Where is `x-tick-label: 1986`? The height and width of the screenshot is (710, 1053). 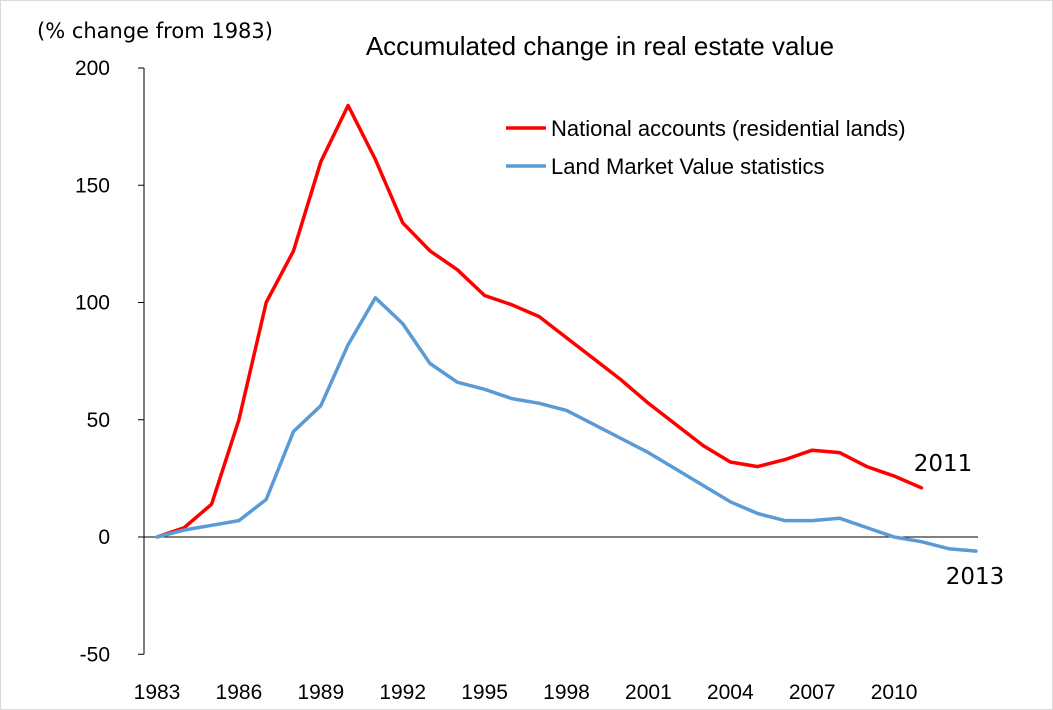
x-tick-label: 1986 is located at coordinates (239, 692).